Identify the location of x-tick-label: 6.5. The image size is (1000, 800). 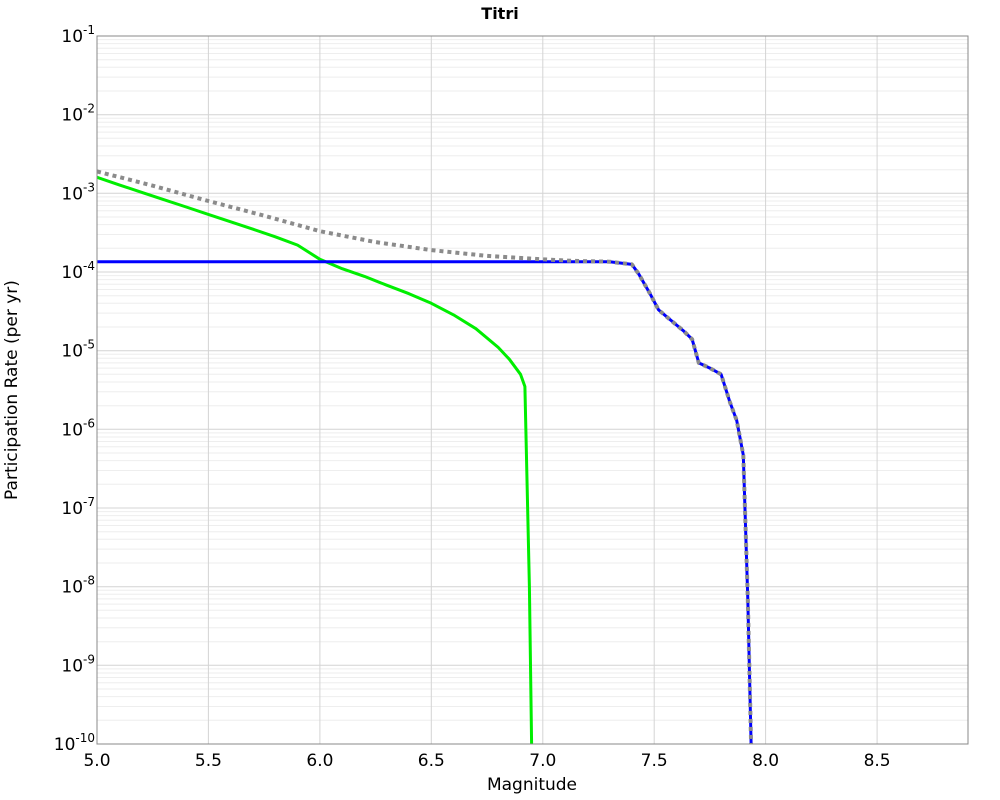
(431, 761).